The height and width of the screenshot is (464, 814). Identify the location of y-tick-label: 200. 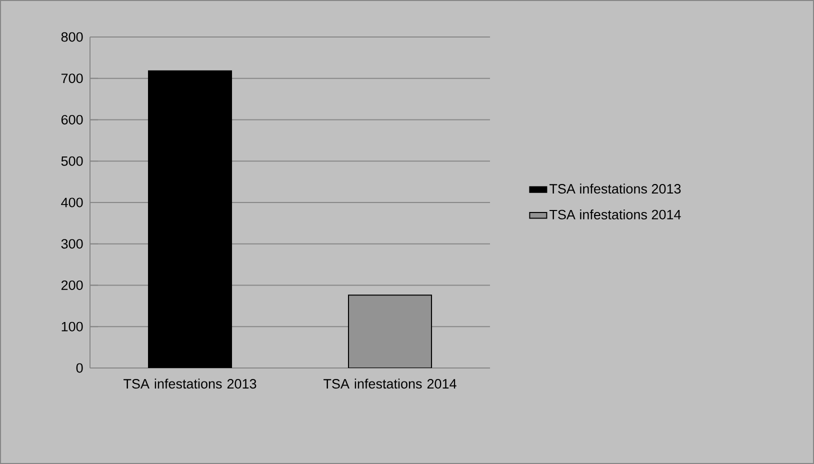
(72, 285).